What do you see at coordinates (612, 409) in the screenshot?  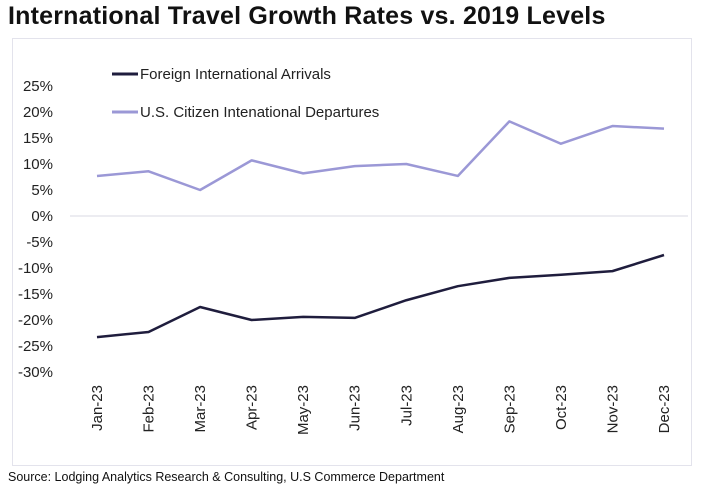 I see `x-tick-label: Nov-23` at bounding box center [612, 409].